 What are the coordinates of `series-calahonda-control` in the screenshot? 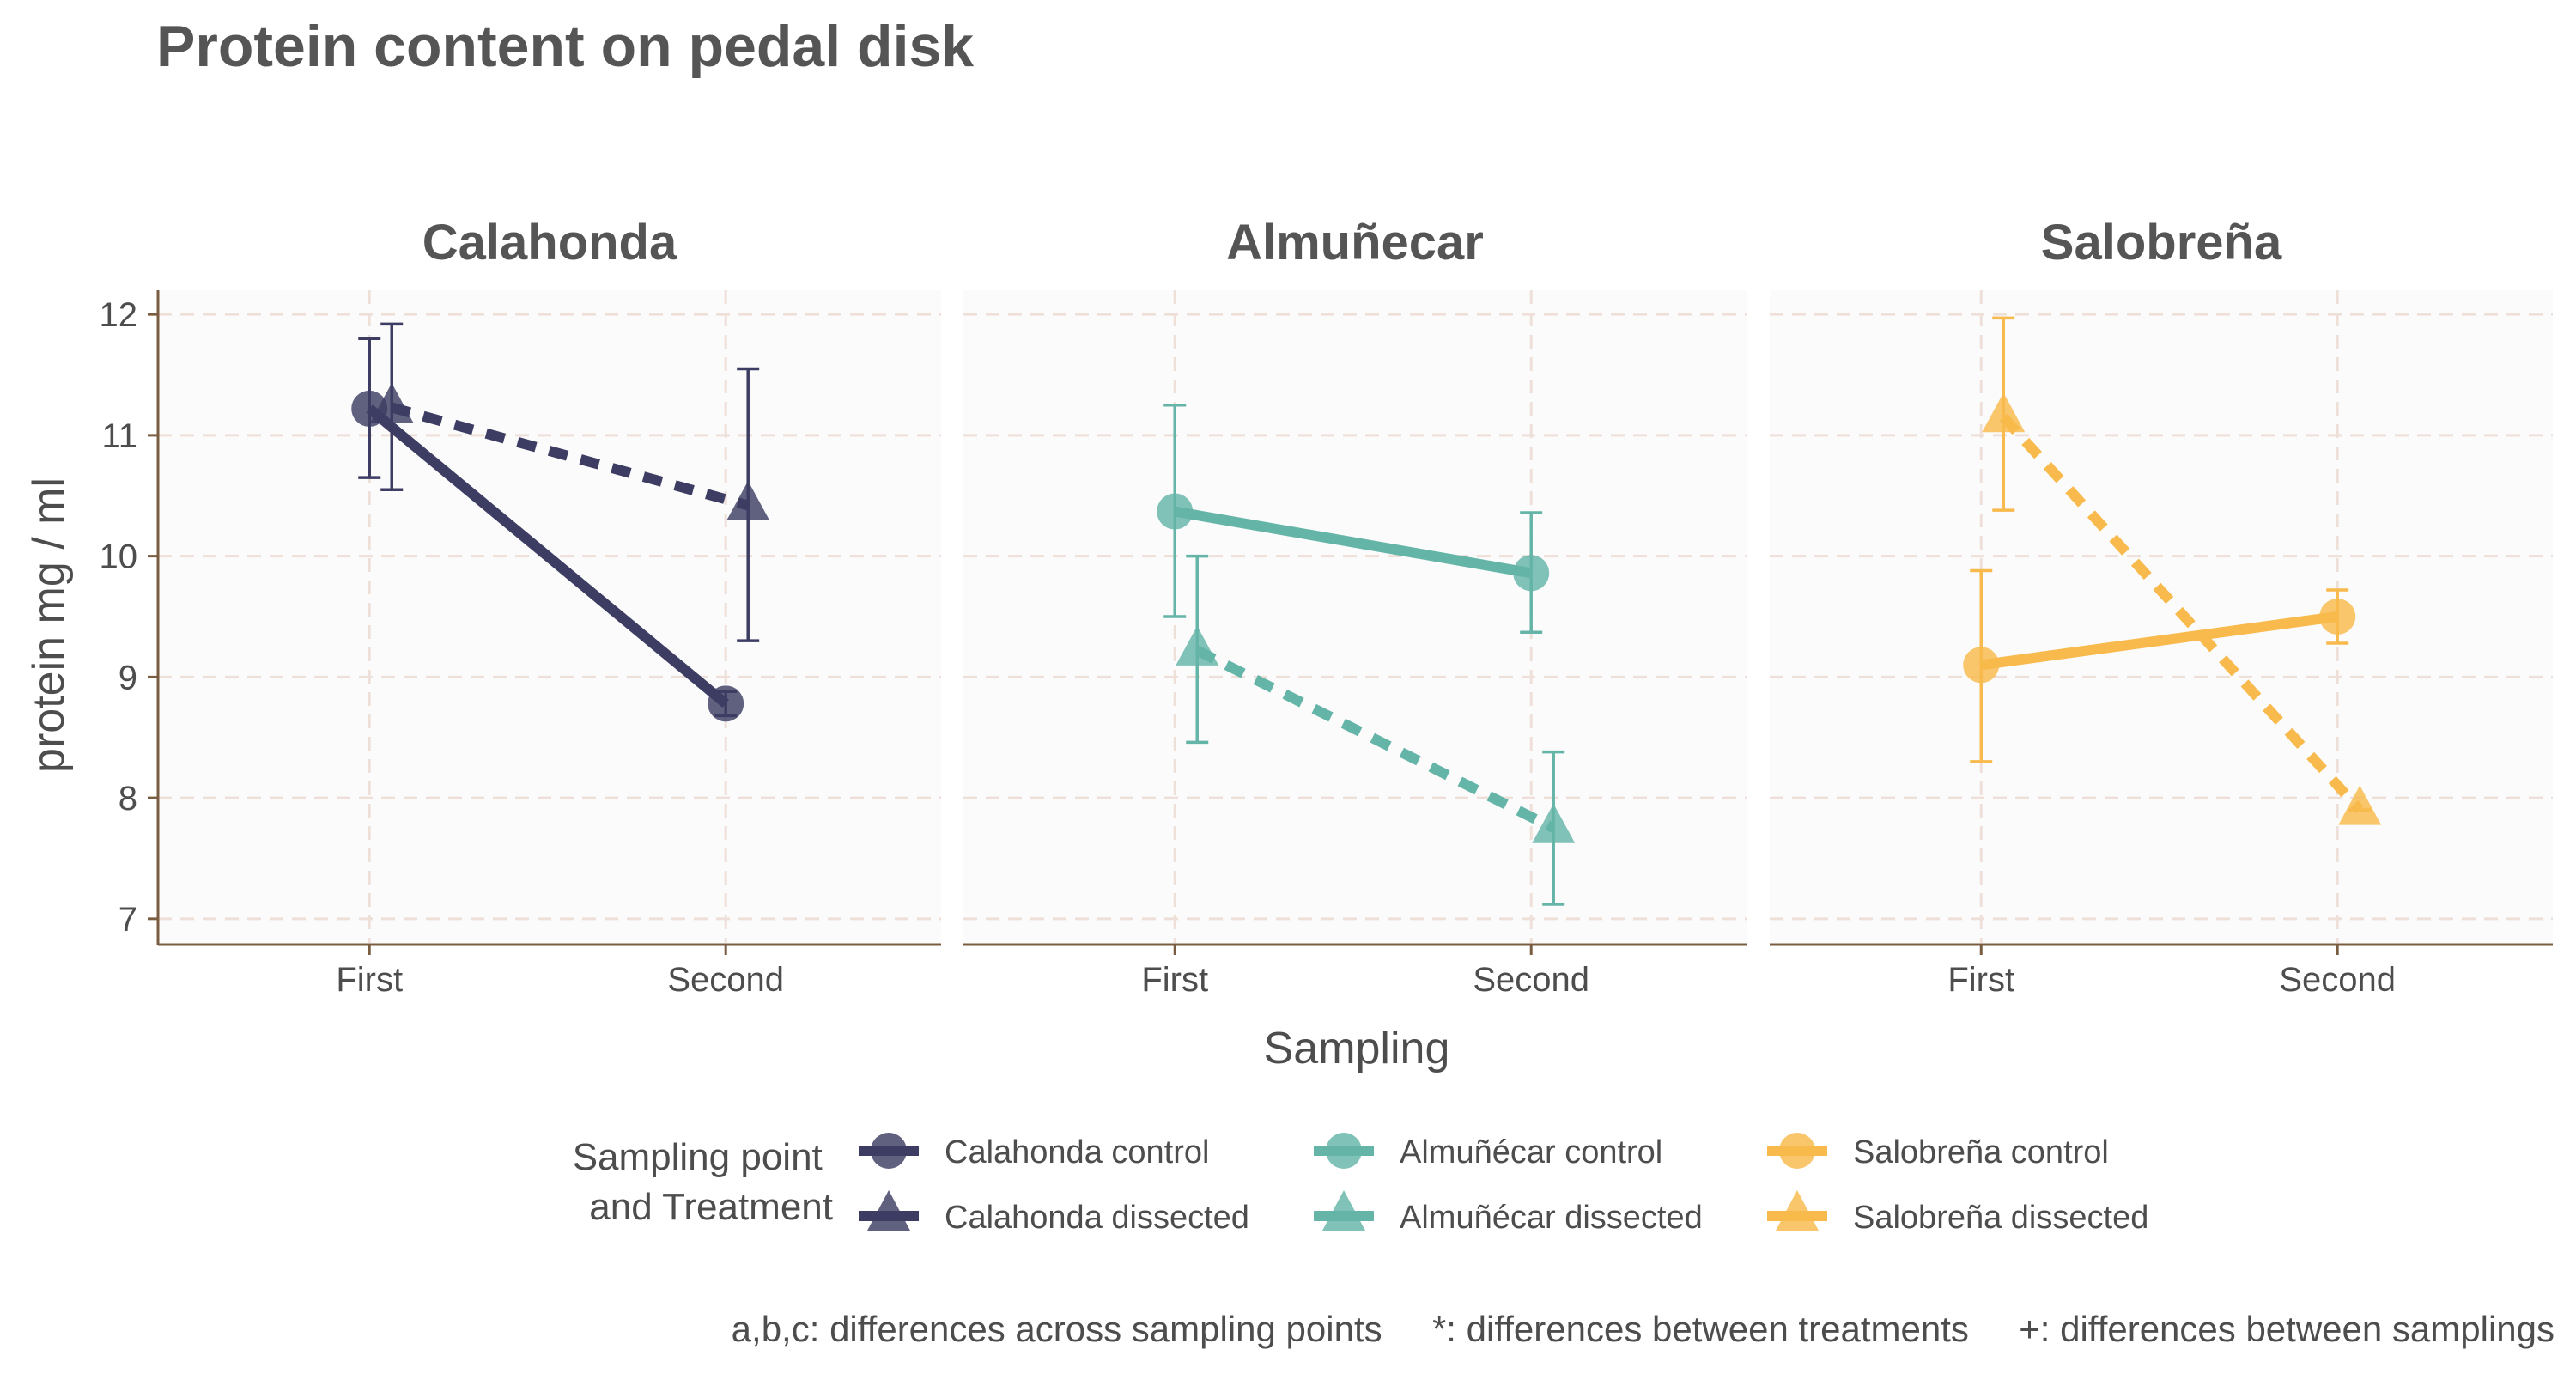 It's located at (547, 529).